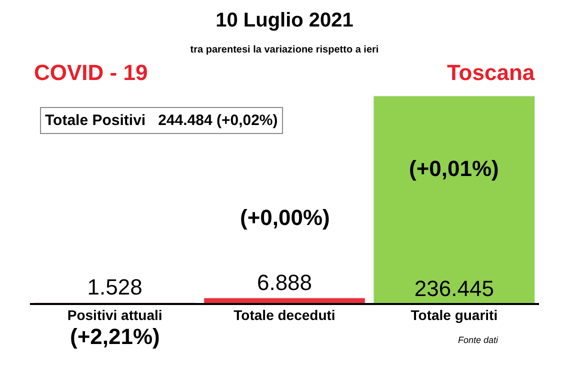 The width and height of the screenshot is (569, 380). What do you see at coordinates (285, 21) in the screenshot?
I see `chart-title: 10 Luglio 2021` at bounding box center [285, 21].